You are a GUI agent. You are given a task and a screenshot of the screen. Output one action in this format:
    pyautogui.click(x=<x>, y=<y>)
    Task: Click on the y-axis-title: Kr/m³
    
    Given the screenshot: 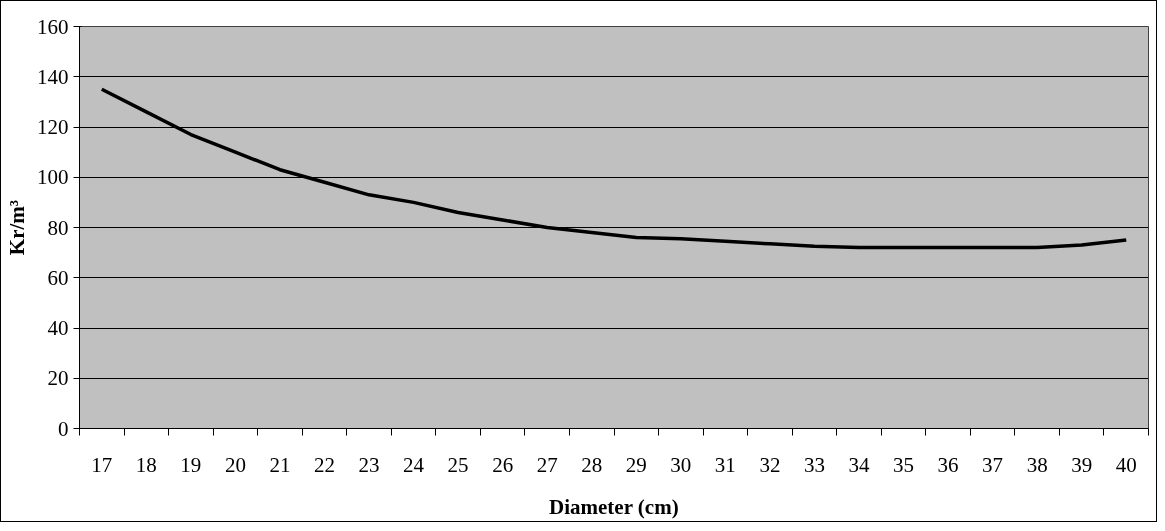 What is the action you would take?
    pyautogui.click(x=17, y=227)
    